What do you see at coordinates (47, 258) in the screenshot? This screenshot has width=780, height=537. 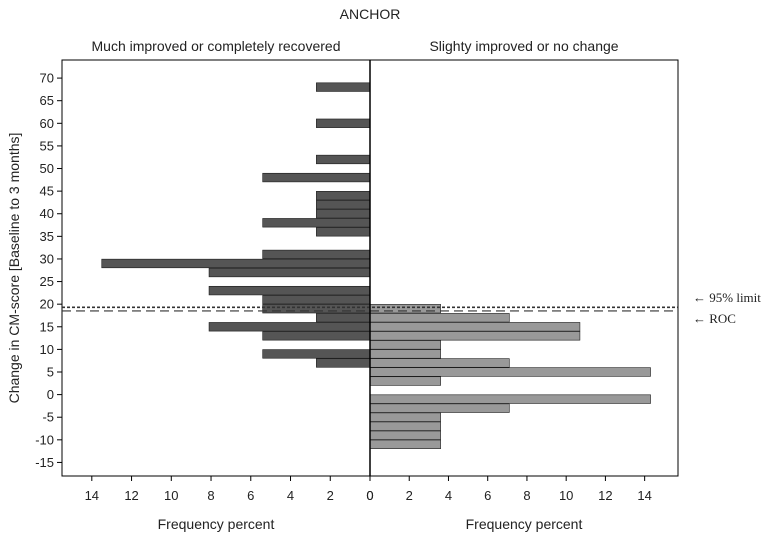 I see `y-tick-label: 30` at bounding box center [47, 258].